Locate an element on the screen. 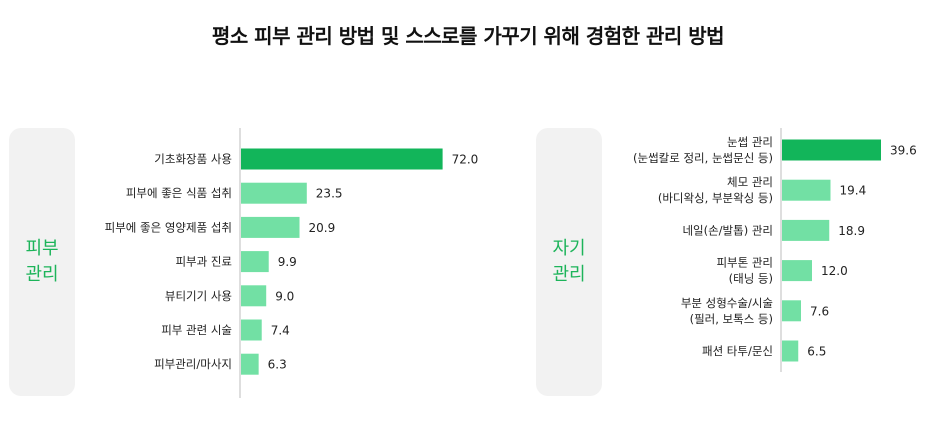 The image size is (936, 433). right-category-label-2-line1: 체모 관리 is located at coordinates (750, 182).